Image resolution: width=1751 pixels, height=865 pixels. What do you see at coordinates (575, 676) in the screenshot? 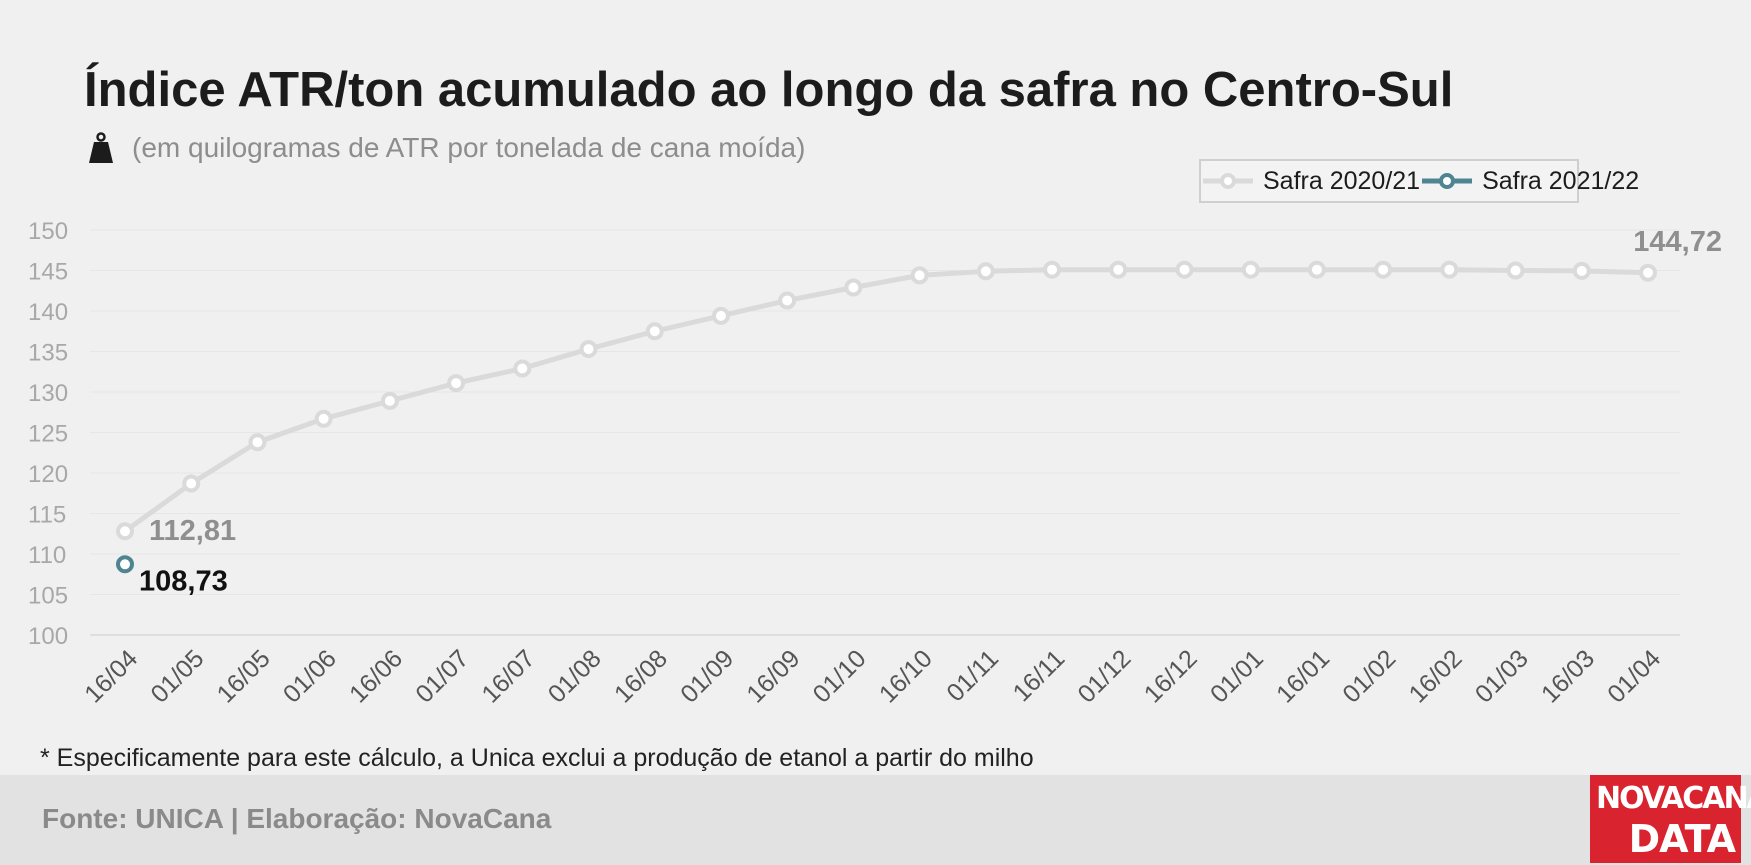
I see `x-tick-label: 01/08` at bounding box center [575, 676].